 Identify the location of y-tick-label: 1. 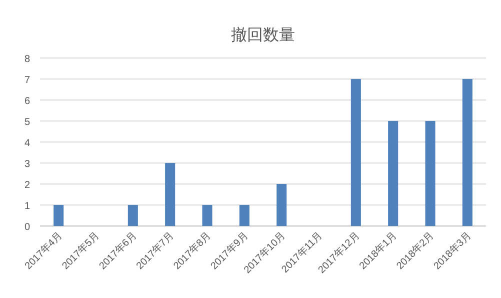
(27, 206).